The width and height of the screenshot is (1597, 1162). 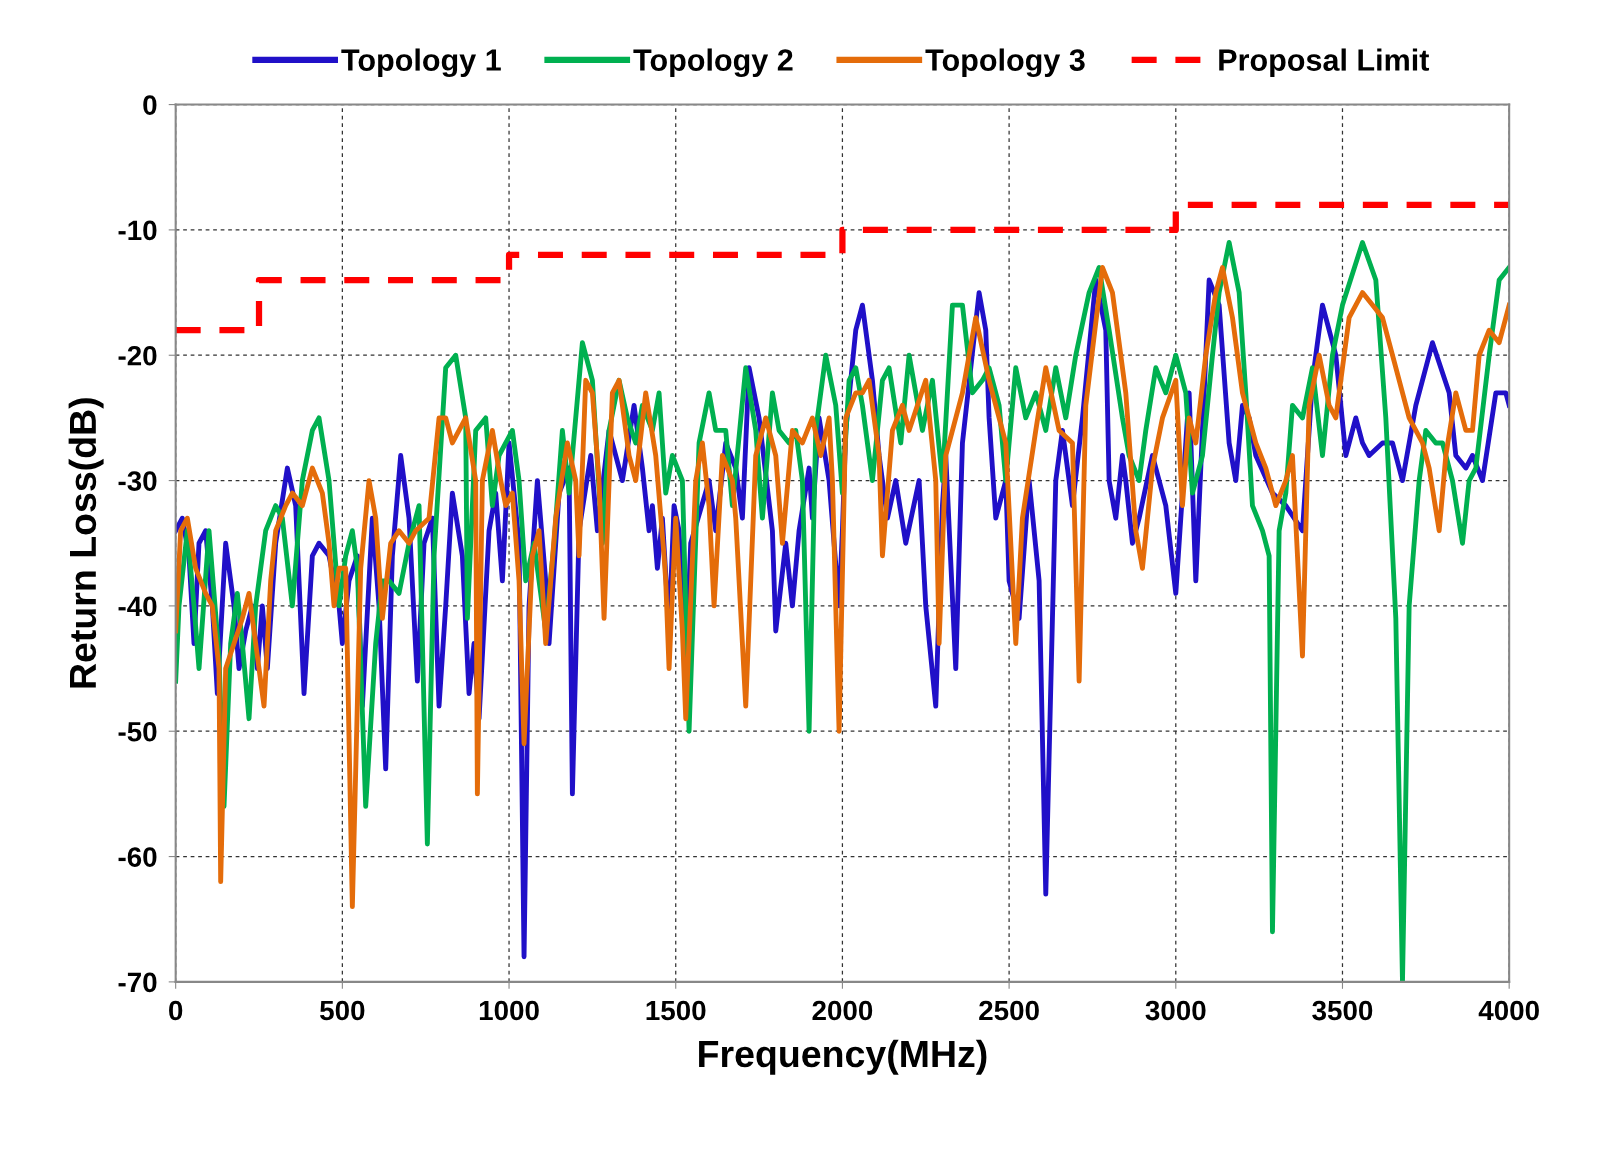 What do you see at coordinates (421, 63) in the screenshot?
I see `legend-label: Topology 1` at bounding box center [421, 63].